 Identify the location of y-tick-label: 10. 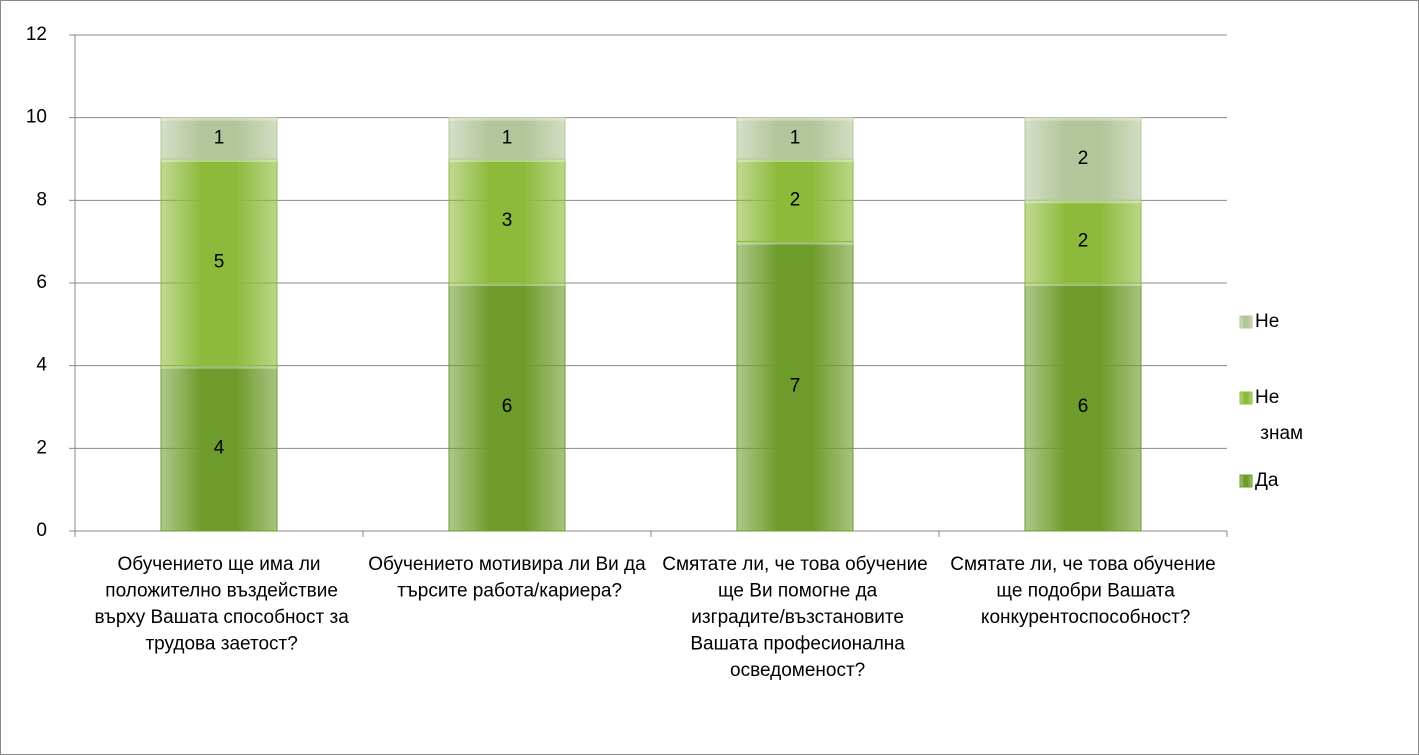
(36, 117).